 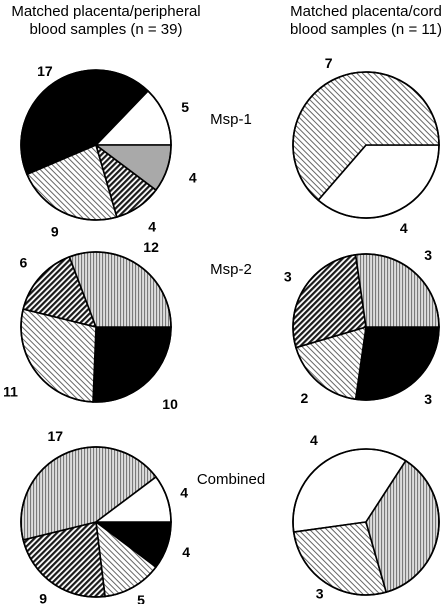 I want to click on right-column-header-line2: blood samples (n = 11), so click(x=366, y=29).